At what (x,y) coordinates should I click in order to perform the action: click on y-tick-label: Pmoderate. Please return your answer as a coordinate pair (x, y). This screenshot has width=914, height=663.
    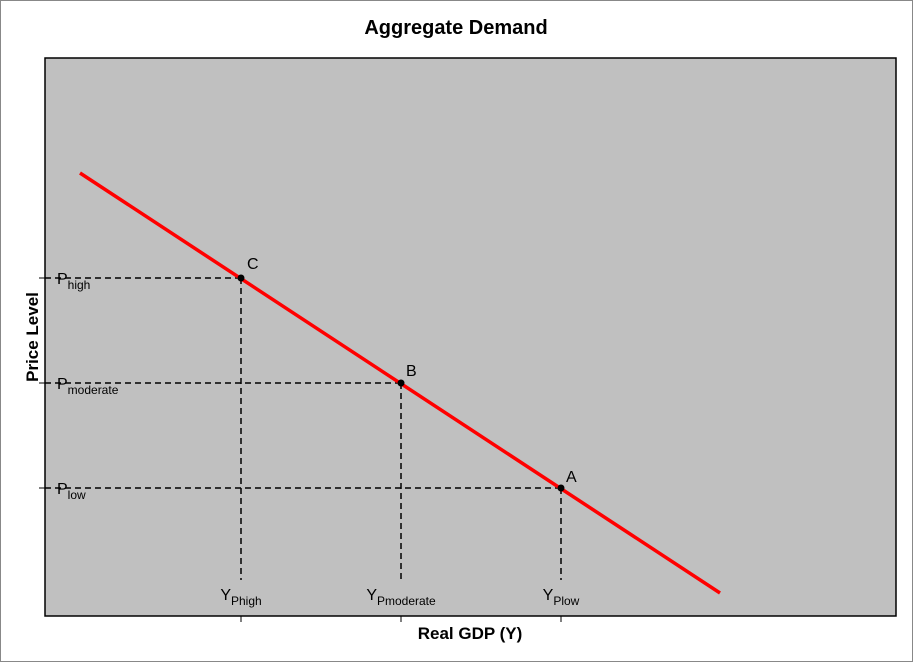
    Looking at the image, I should click on (88, 386).